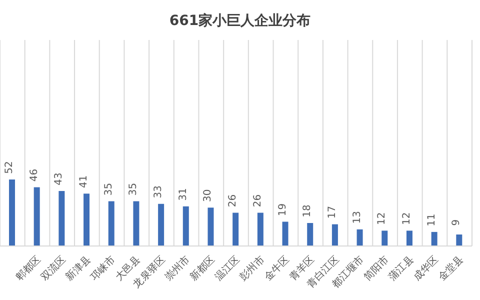 The height and width of the screenshot is (300, 480). I want to click on data-label: 41, so click(84, 181).